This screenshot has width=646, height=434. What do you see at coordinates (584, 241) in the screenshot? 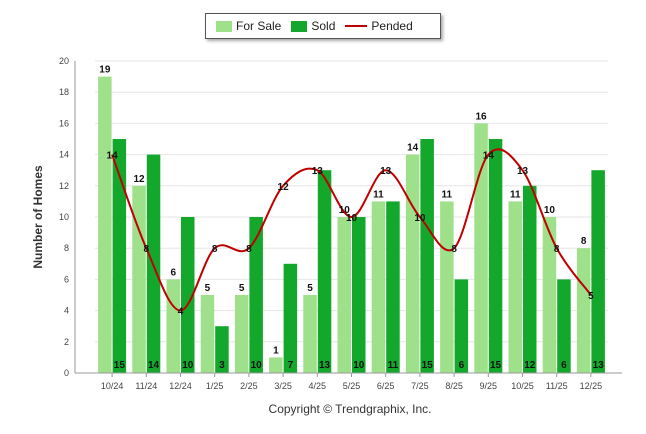
I see `for-sale-data-label: 8` at bounding box center [584, 241].